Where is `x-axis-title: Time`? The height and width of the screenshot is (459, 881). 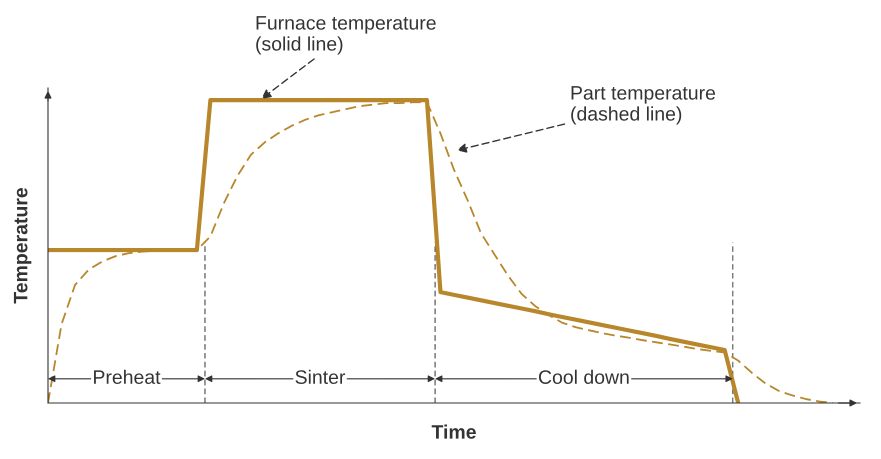 x-axis-title: Time is located at coordinates (454, 431).